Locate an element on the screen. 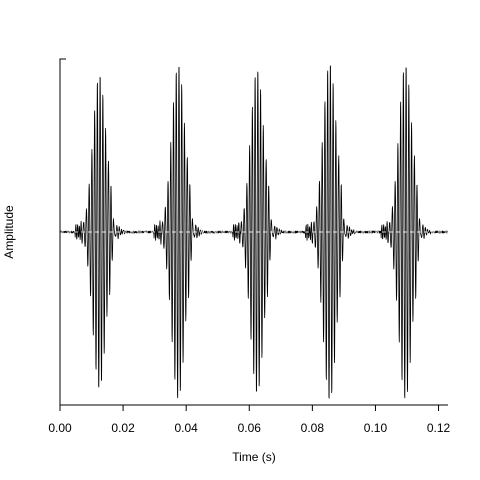 This screenshot has height=480, width=480. x-tick-label: 0.02 is located at coordinates (123, 428).